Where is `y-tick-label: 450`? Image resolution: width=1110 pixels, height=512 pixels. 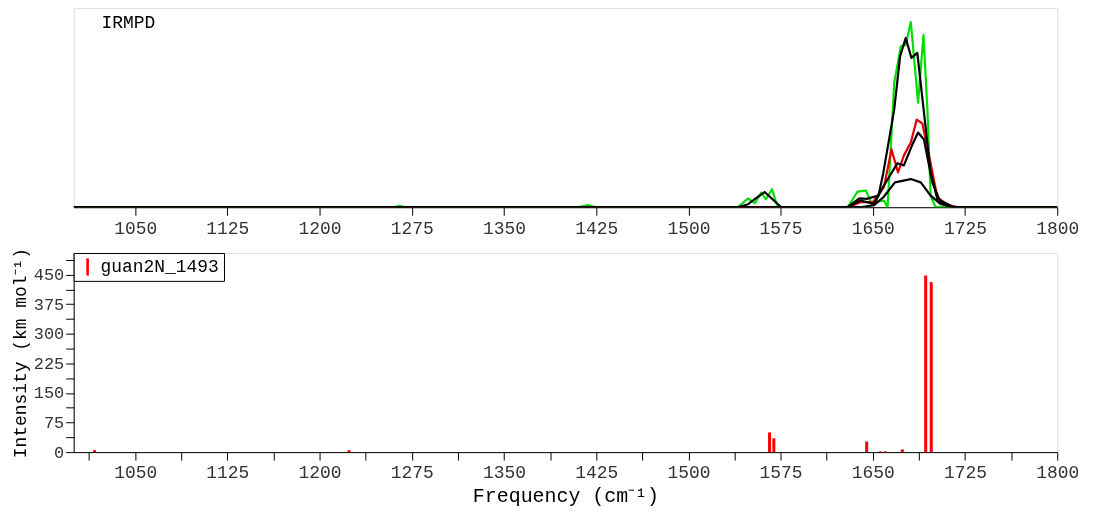
y-tick-label: 450 is located at coordinates (49, 276).